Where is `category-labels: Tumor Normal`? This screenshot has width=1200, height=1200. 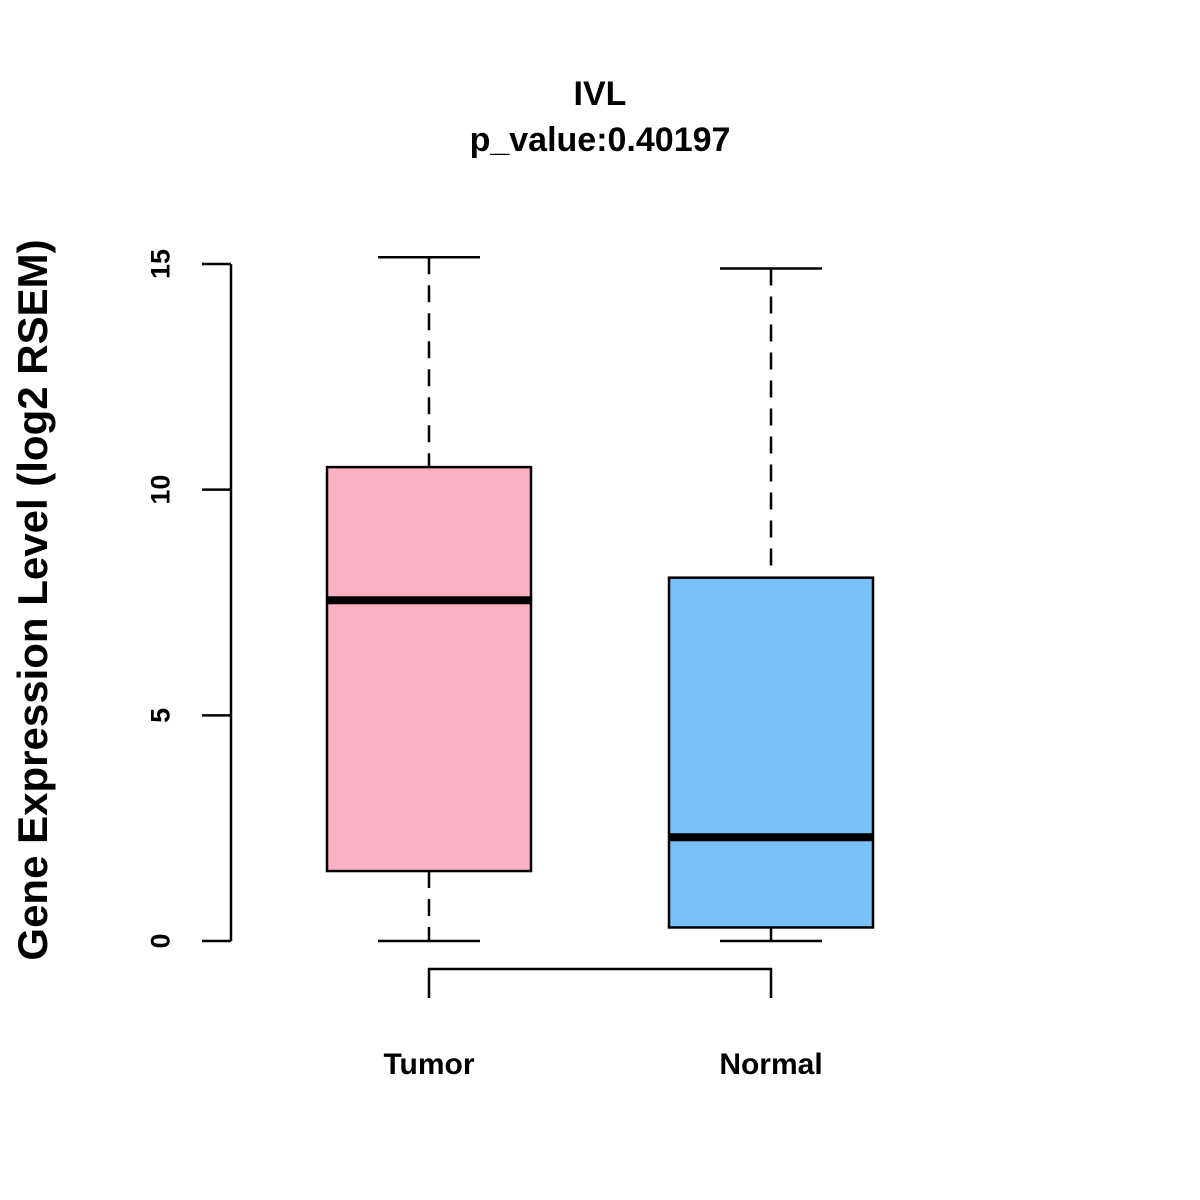 category-labels: Tumor Normal is located at coordinates (602, 1064).